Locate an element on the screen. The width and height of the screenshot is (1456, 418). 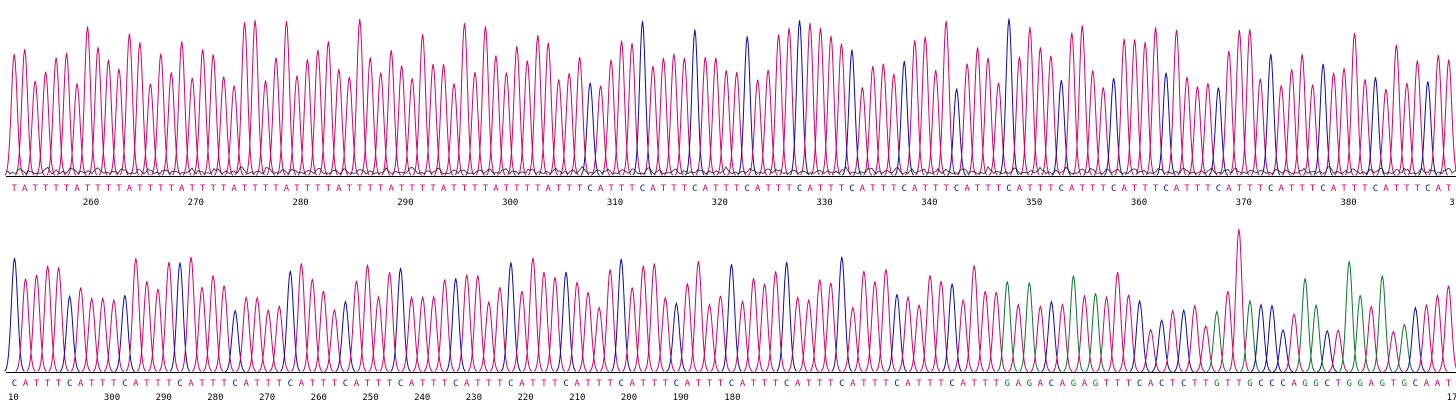
position-label: 310 is located at coordinates (615, 203).